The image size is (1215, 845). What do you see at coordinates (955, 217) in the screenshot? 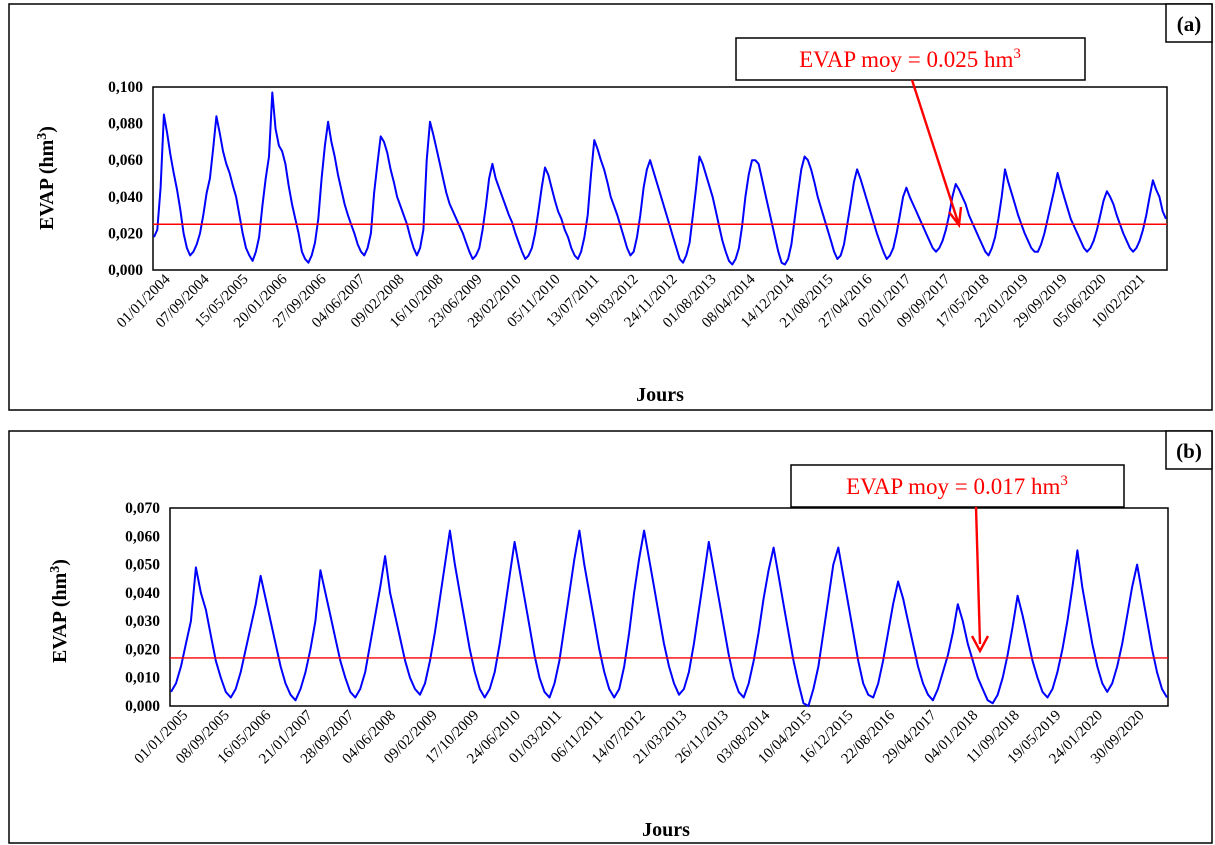
I see `annotation-arrowhead-a` at bounding box center [955, 217].